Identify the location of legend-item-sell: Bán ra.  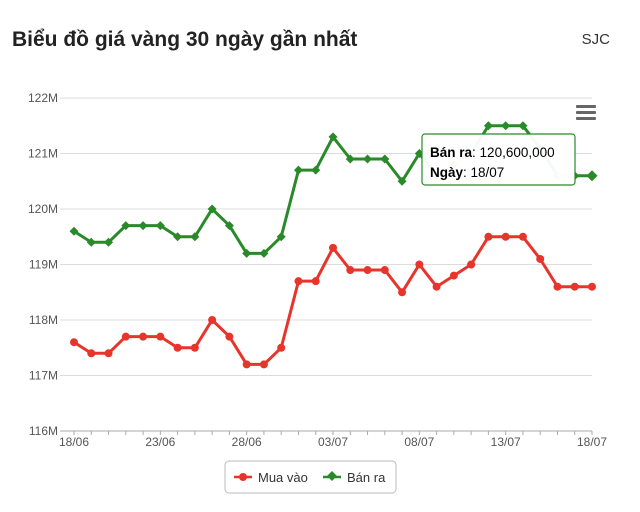
(354, 477).